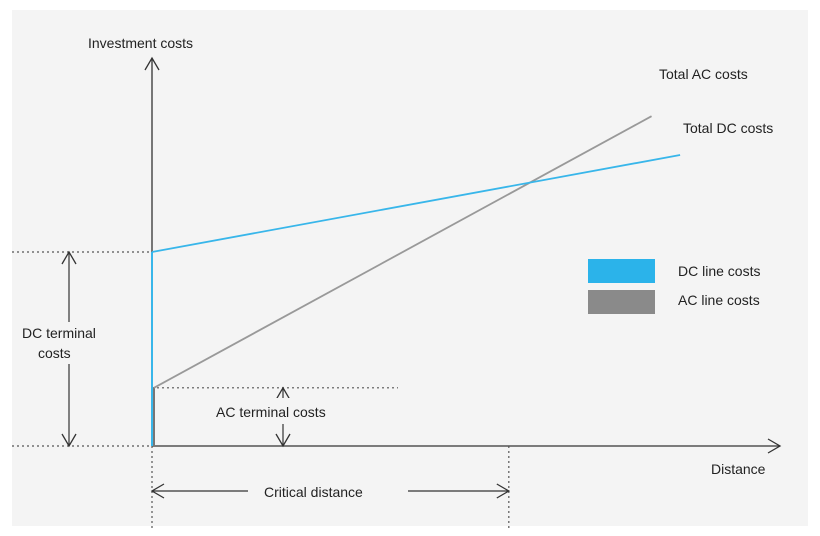 The image size is (820, 536). I want to click on critical-distance-dimension: Critical distance, so click(330, 491).